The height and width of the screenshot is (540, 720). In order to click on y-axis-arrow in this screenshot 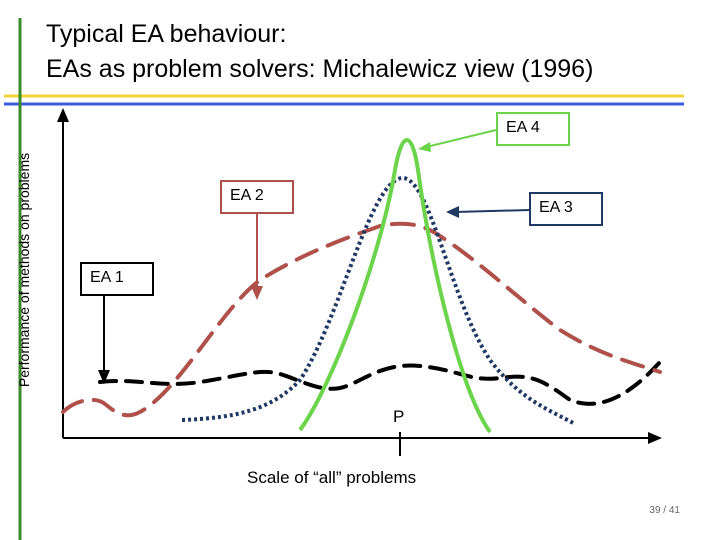, I will do `click(63, 115)`.